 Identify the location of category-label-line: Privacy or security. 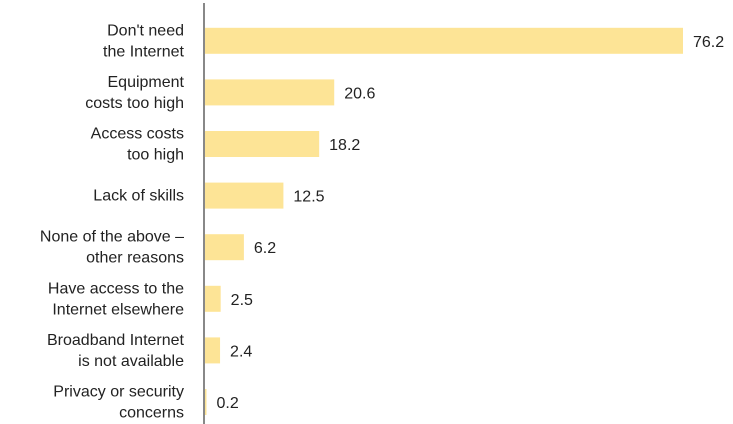
(118, 392).